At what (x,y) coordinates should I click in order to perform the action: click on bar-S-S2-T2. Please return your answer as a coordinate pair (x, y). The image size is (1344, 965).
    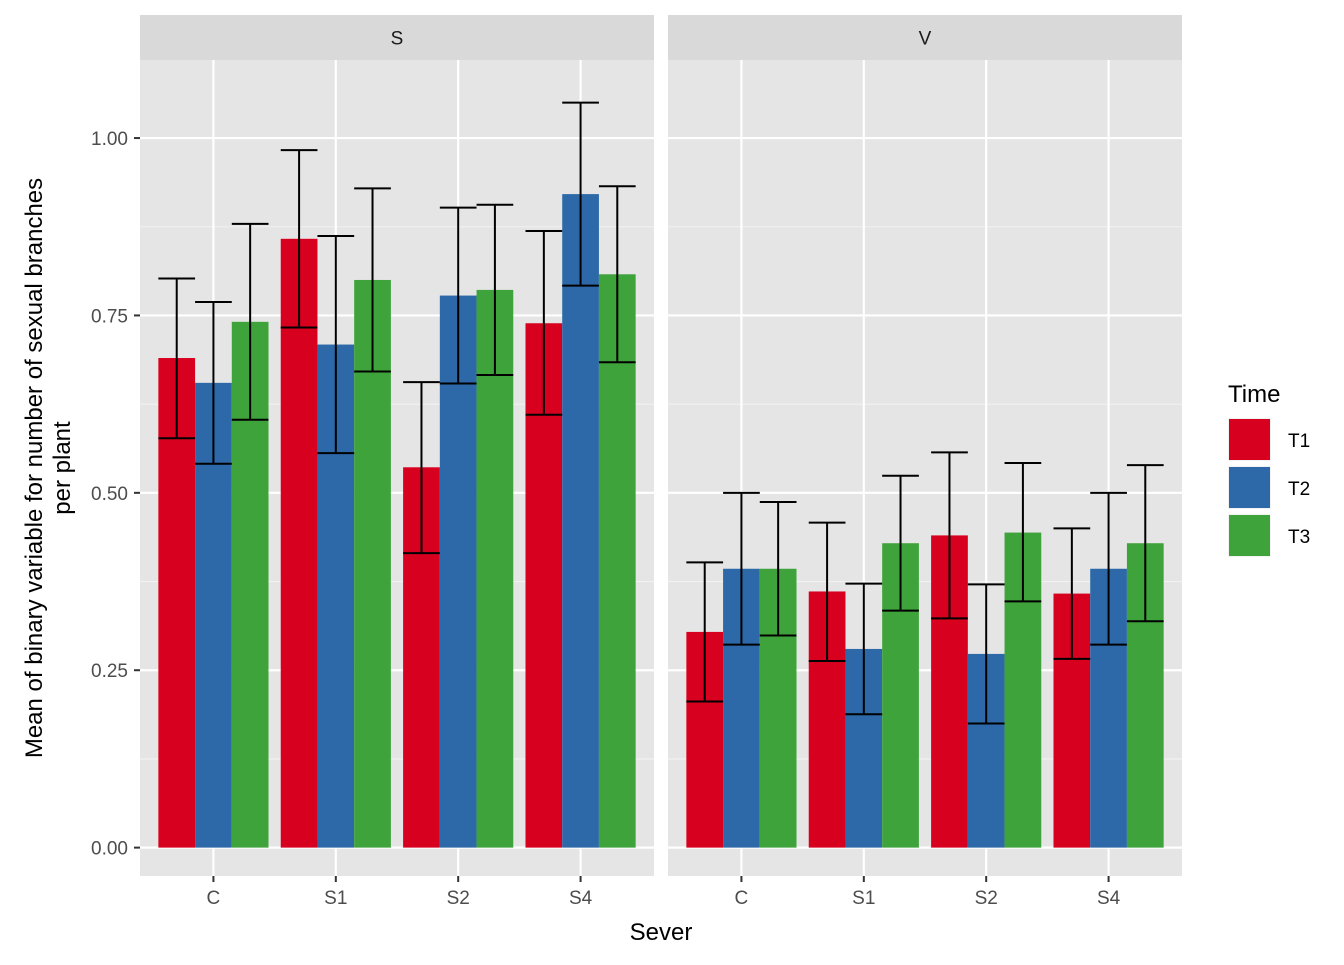
    Looking at the image, I should click on (458, 571).